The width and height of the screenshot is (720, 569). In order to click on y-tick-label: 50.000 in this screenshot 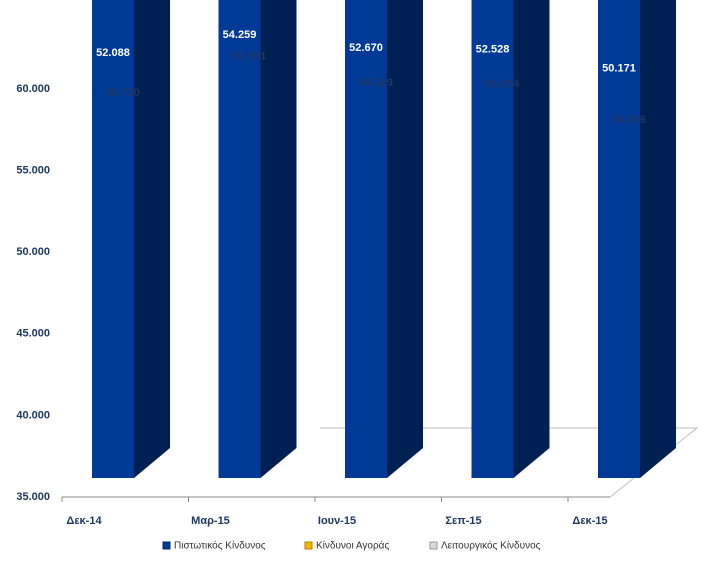, I will do `click(33, 252)`.